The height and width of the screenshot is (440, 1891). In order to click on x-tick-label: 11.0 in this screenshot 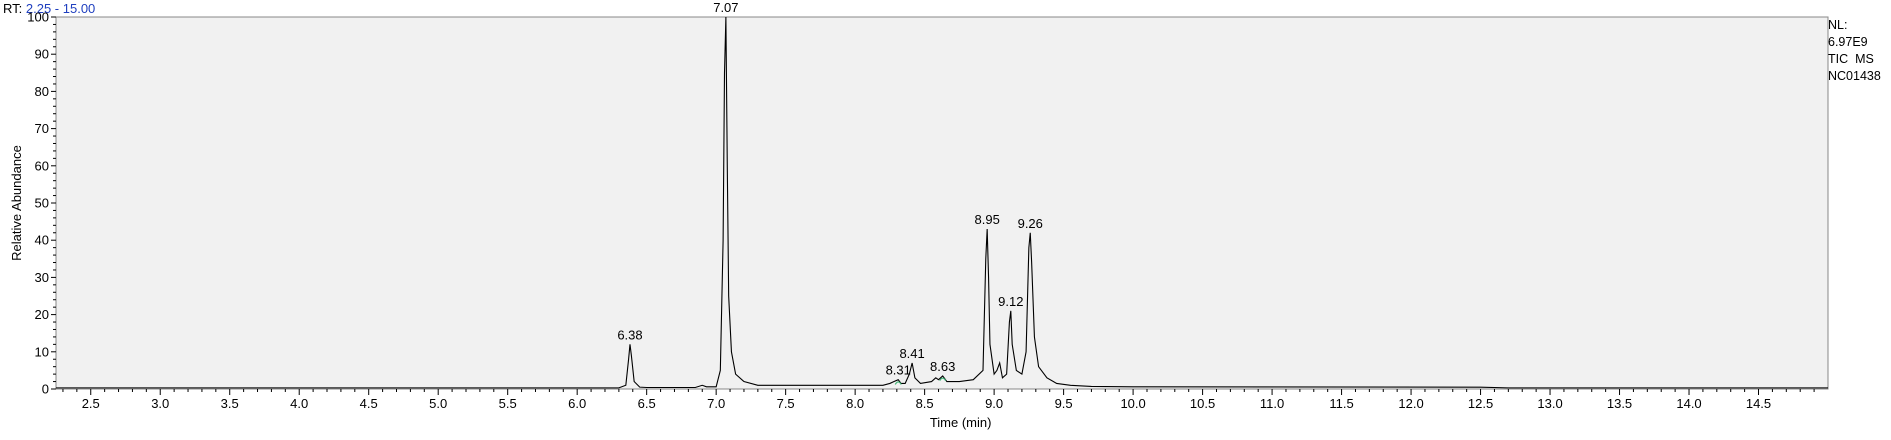, I will do `click(1272, 403)`.